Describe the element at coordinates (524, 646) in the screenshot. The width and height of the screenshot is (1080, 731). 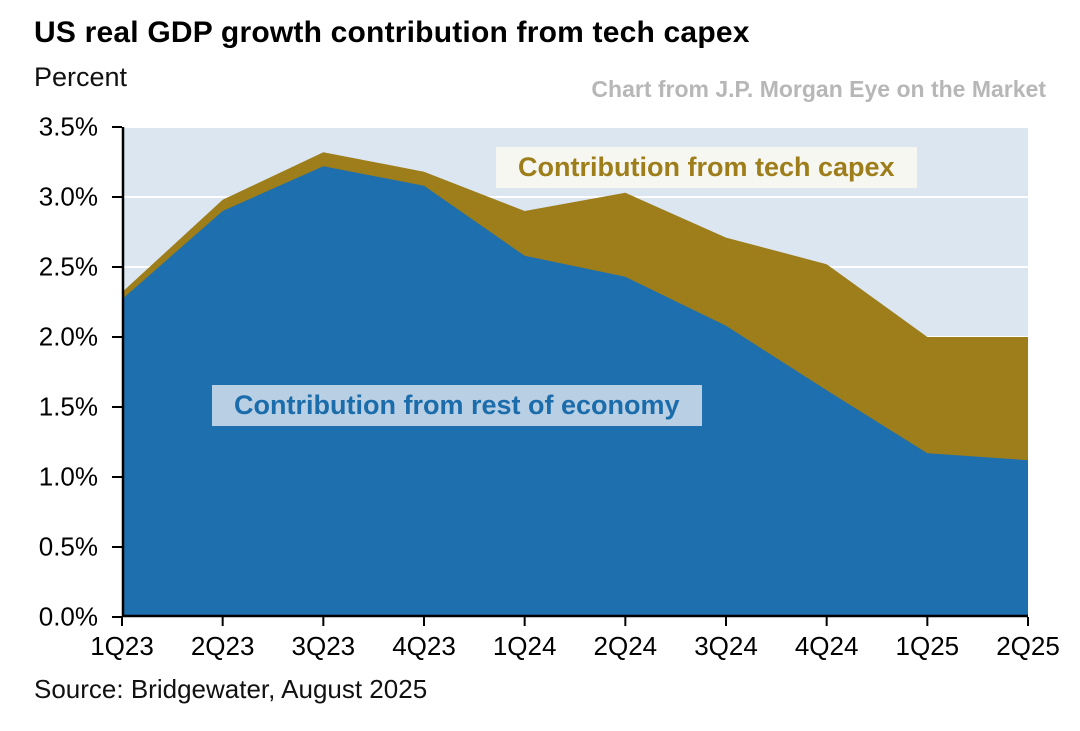
I see `x-axis-tick-label: 1Q24` at that location.